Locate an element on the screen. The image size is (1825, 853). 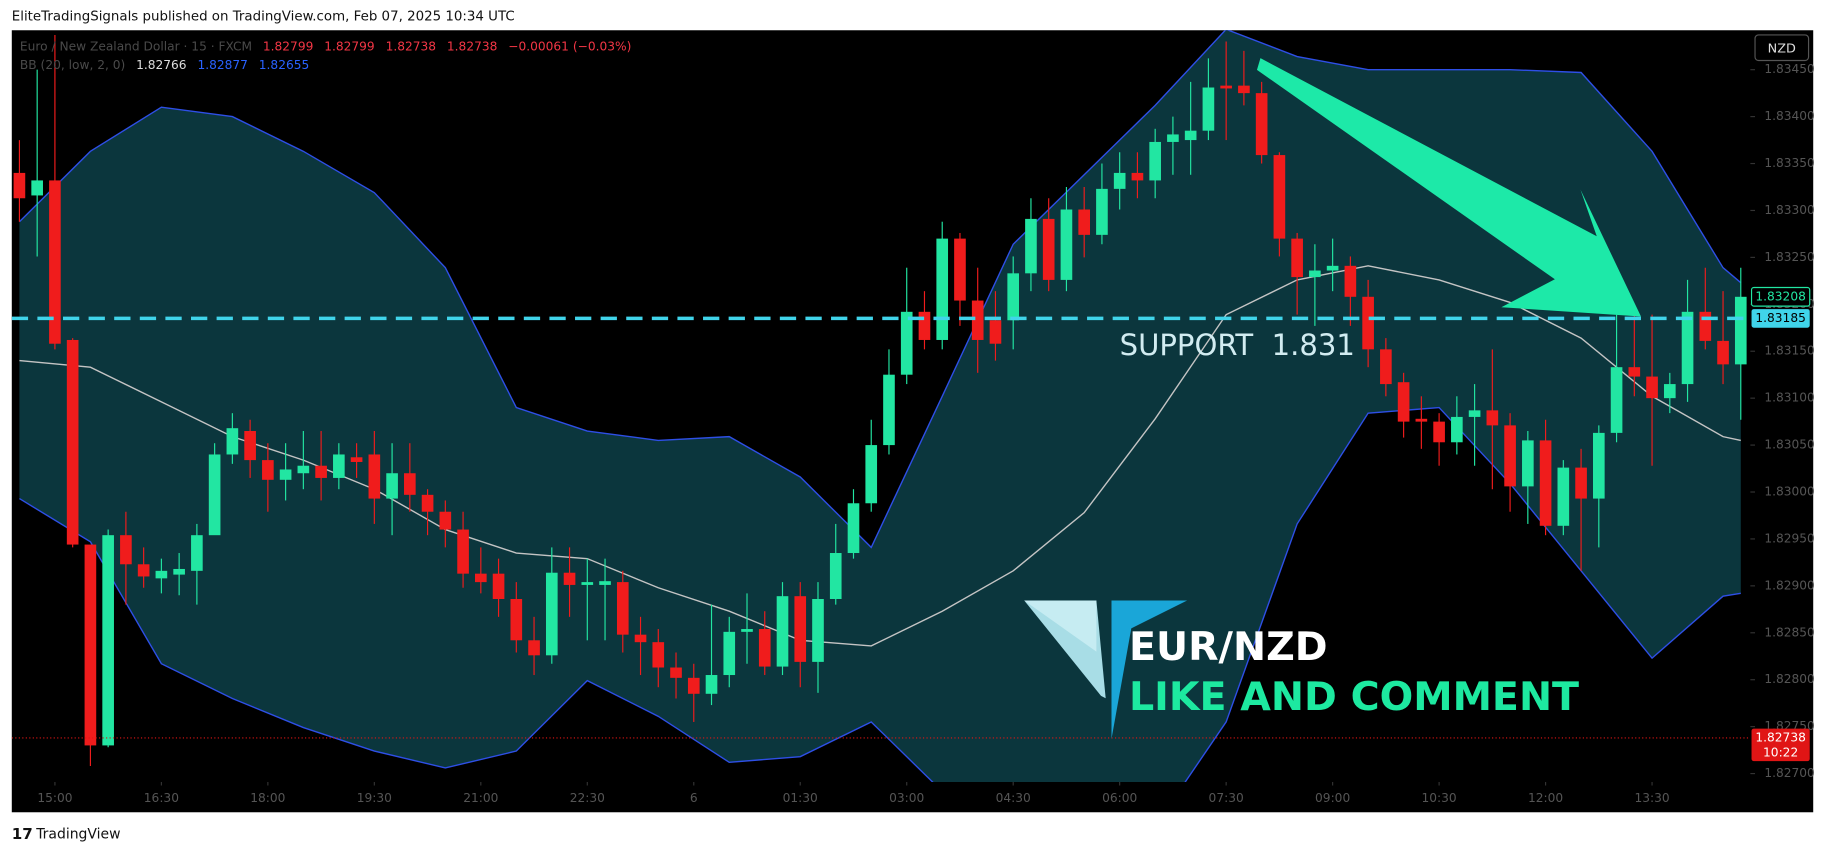
x-tick-label: 13:30 is located at coordinates (1651, 798).